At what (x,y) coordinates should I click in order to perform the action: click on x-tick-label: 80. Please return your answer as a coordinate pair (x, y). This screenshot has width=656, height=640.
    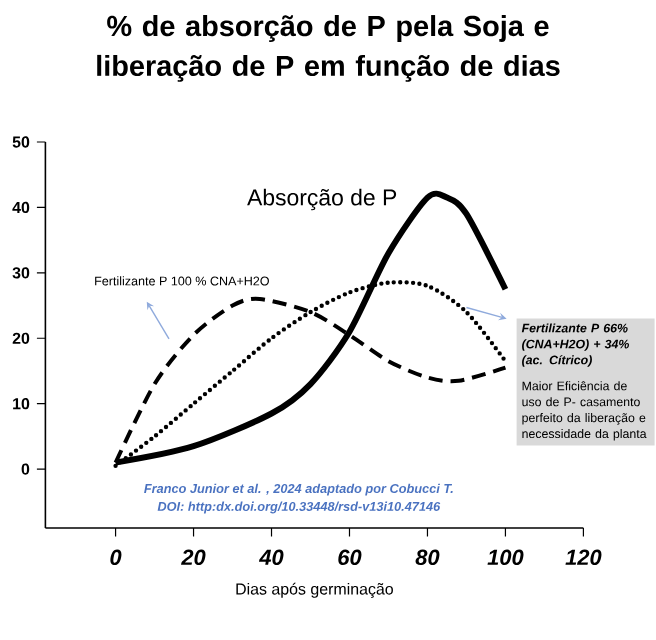
    Looking at the image, I should click on (427, 557).